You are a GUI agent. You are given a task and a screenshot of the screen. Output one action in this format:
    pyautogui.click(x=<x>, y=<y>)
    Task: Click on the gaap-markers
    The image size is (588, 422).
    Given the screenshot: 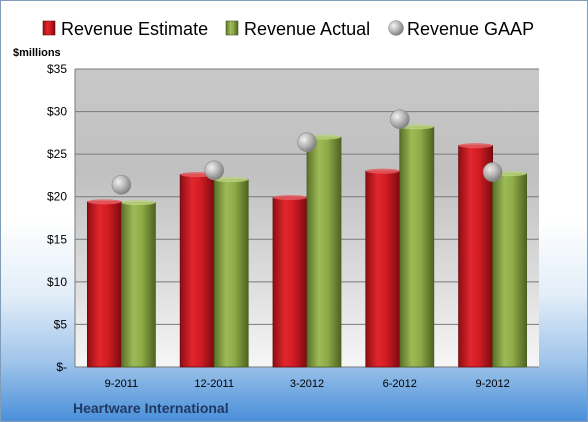 What is the action you would take?
    pyautogui.click(x=307, y=152)
    